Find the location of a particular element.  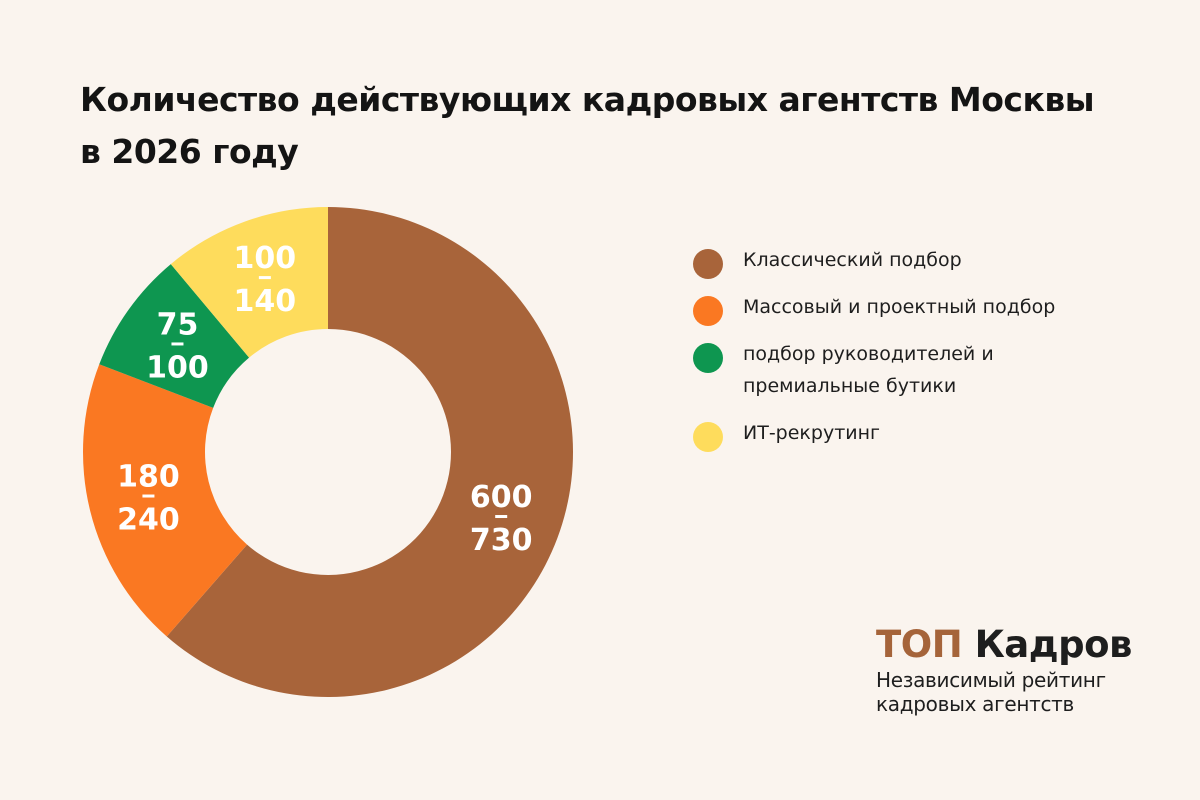

slice-range-dash-classic is located at coordinates (501, 517).